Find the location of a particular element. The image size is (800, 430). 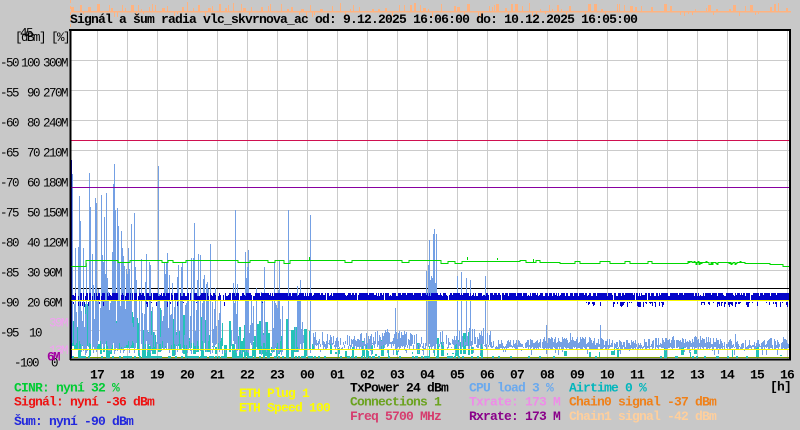

svg-text: 06 is located at coordinates (487, 375).